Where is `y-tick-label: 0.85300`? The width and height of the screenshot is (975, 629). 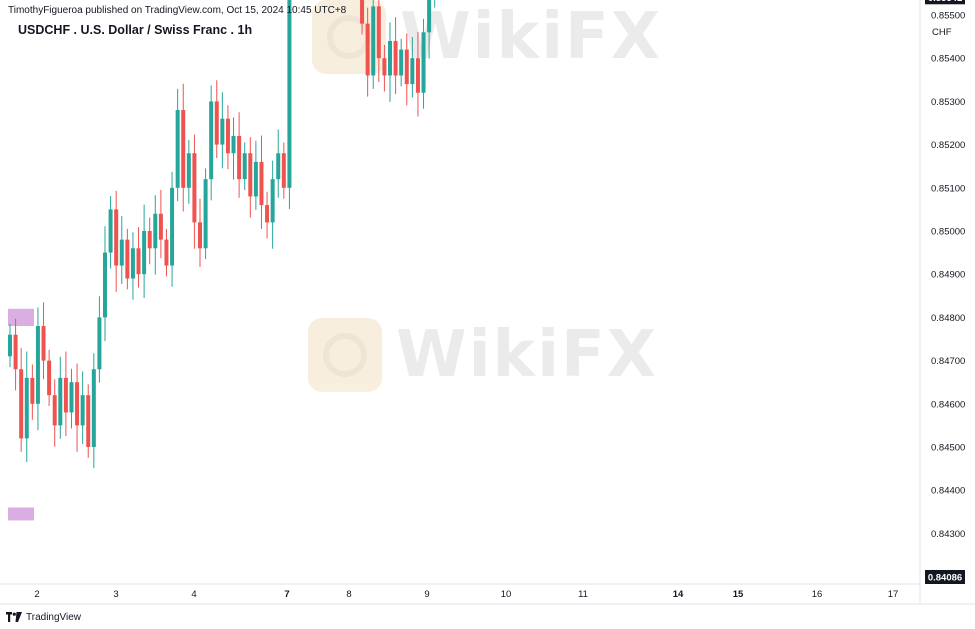 y-tick-label: 0.85300 is located at coordinates (948, 102).